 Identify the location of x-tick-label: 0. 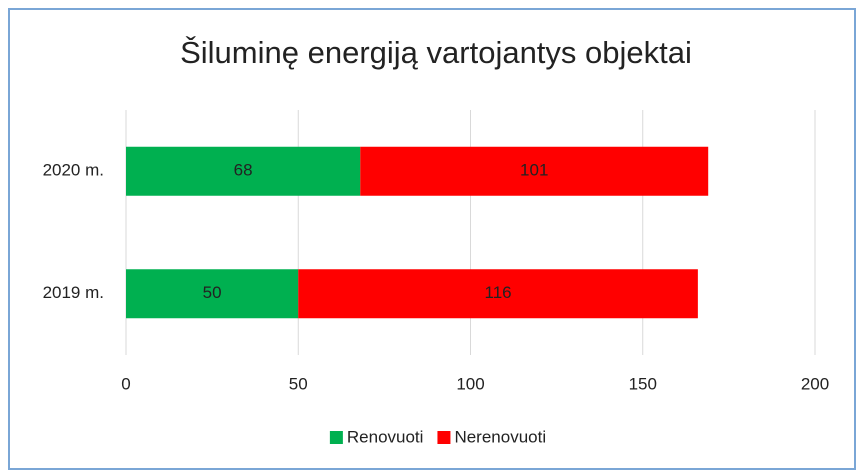
(125, 383).